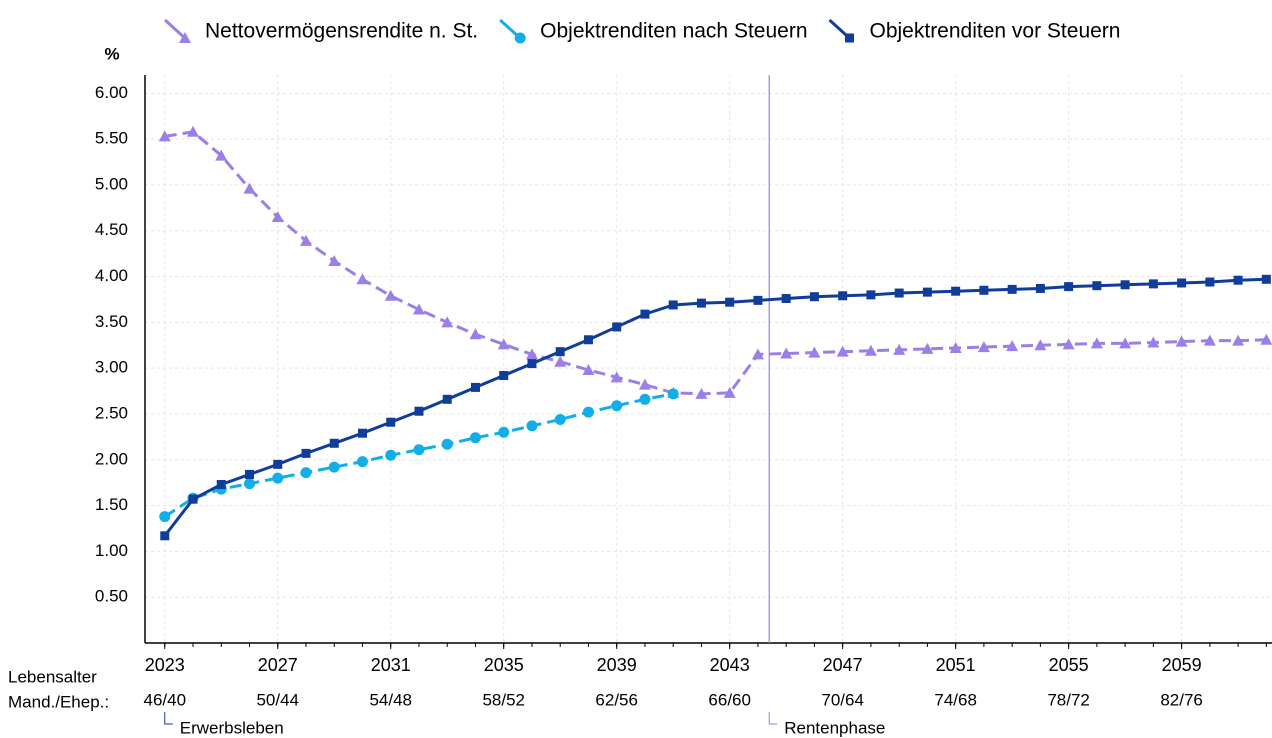  I want to click on y-tick-label: 1.50, so click(111, 504).